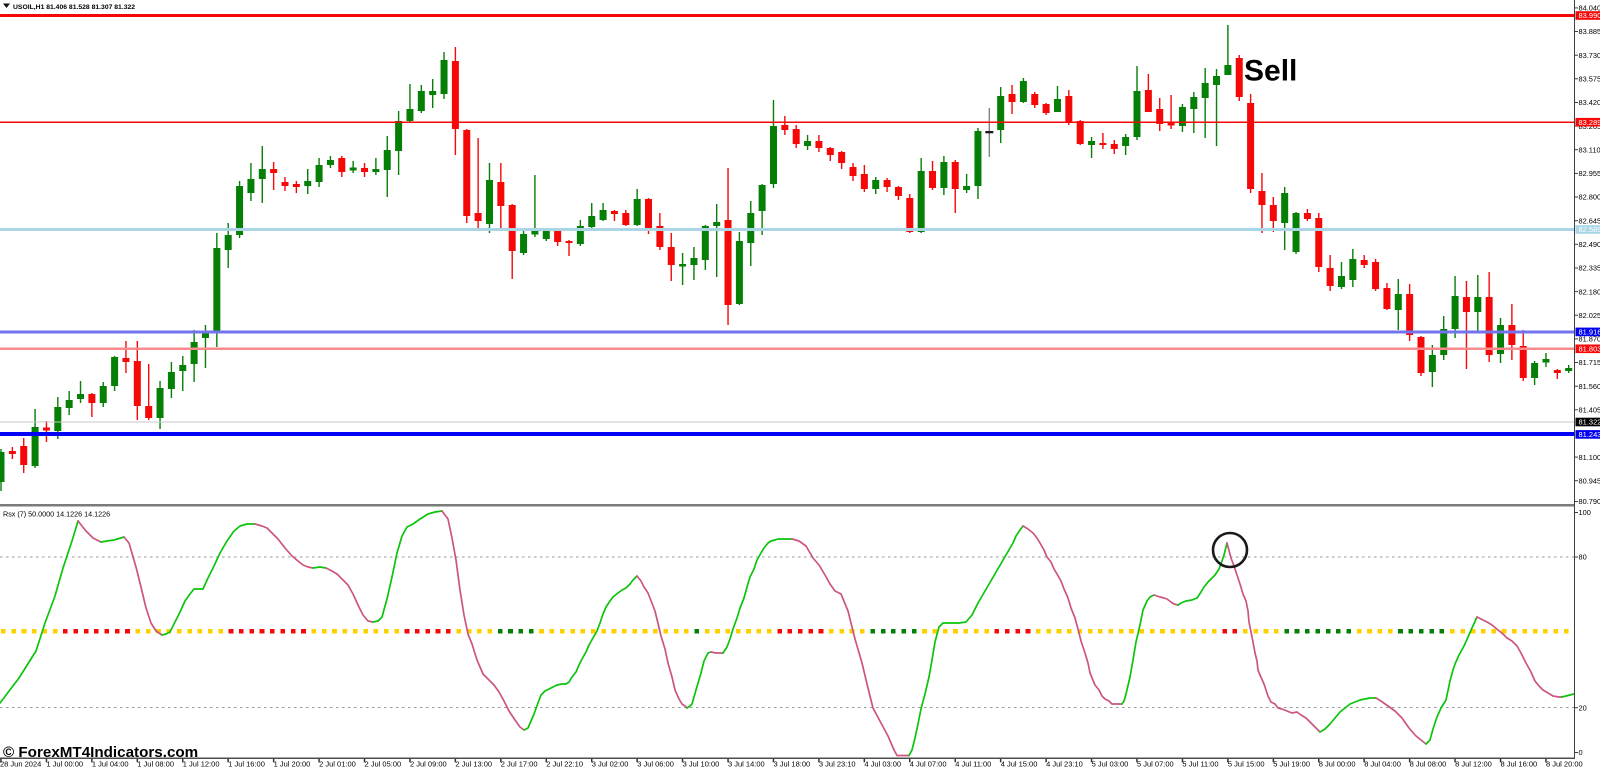 The width and height of the screenshot is (1600, 774). I want to click on svg-text: 4 Jul 15:00, so click(1019, 764).